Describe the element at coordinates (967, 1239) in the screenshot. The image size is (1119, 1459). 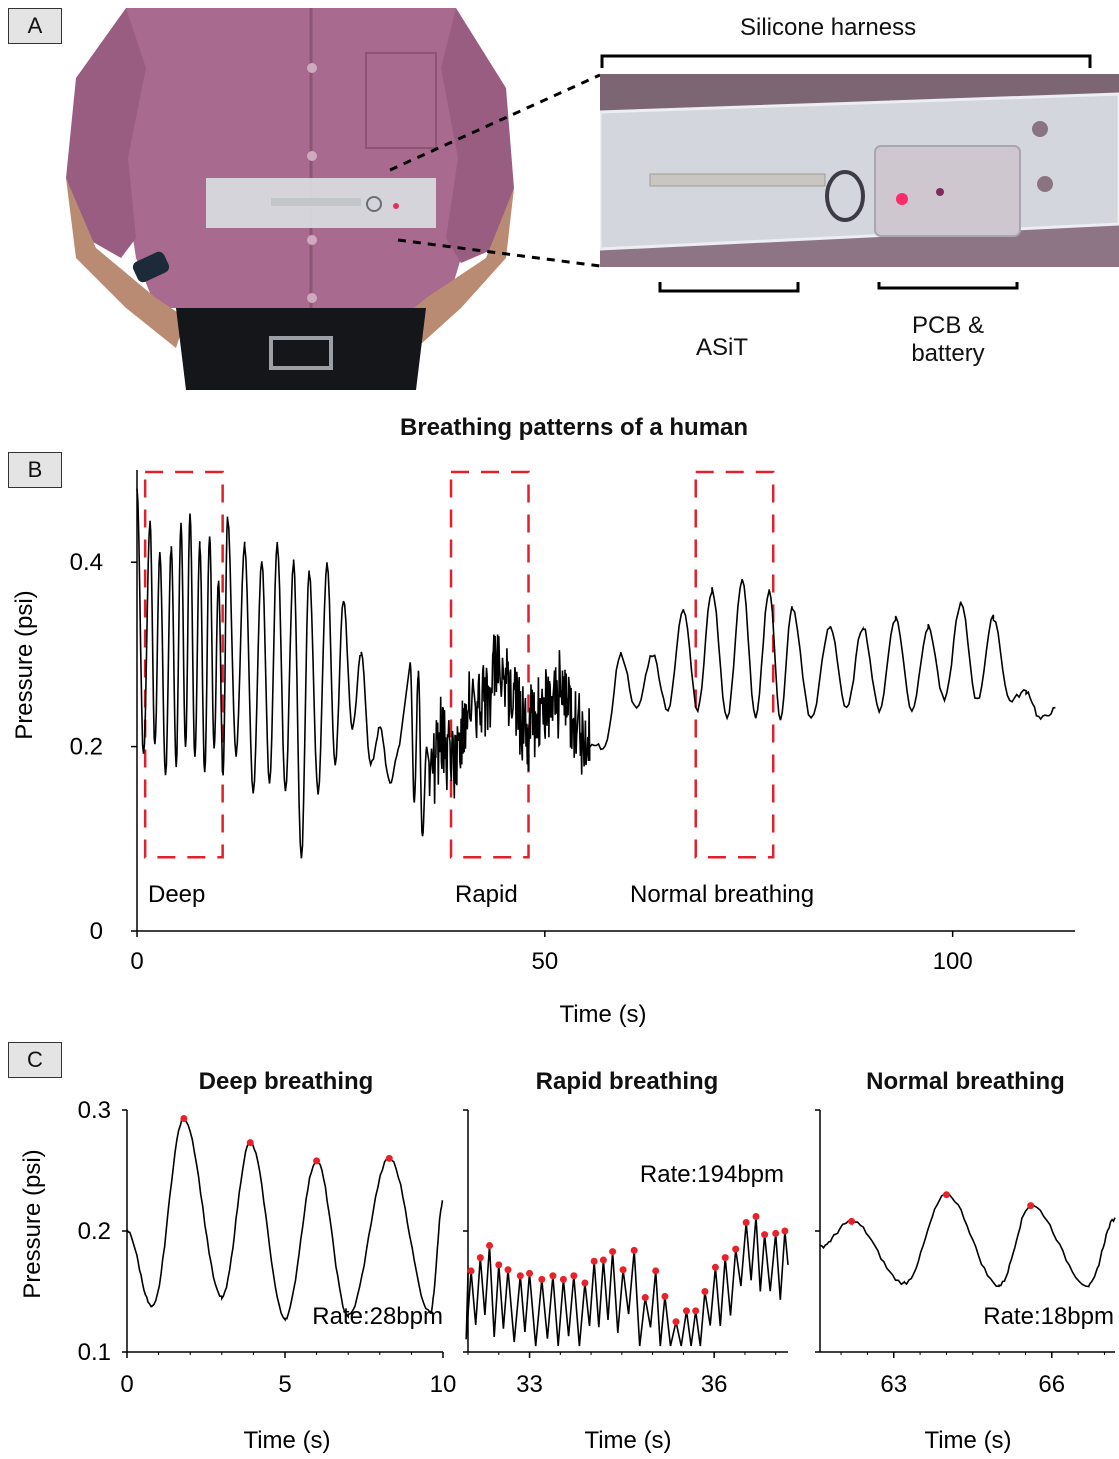
I see `normal-breathing-trace` at that location.